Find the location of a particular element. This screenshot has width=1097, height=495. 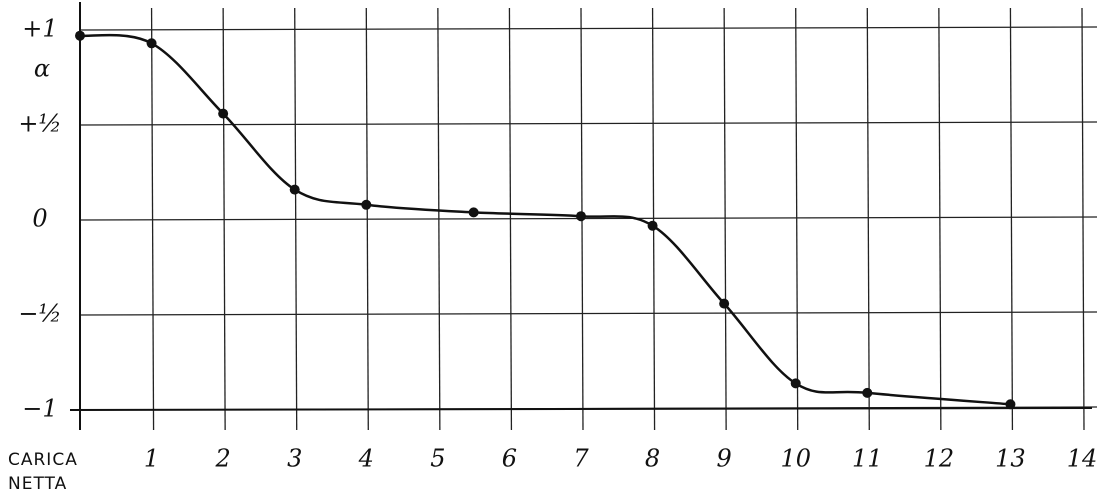

x-tick-label: 10 is located at coordinates (795, 459).